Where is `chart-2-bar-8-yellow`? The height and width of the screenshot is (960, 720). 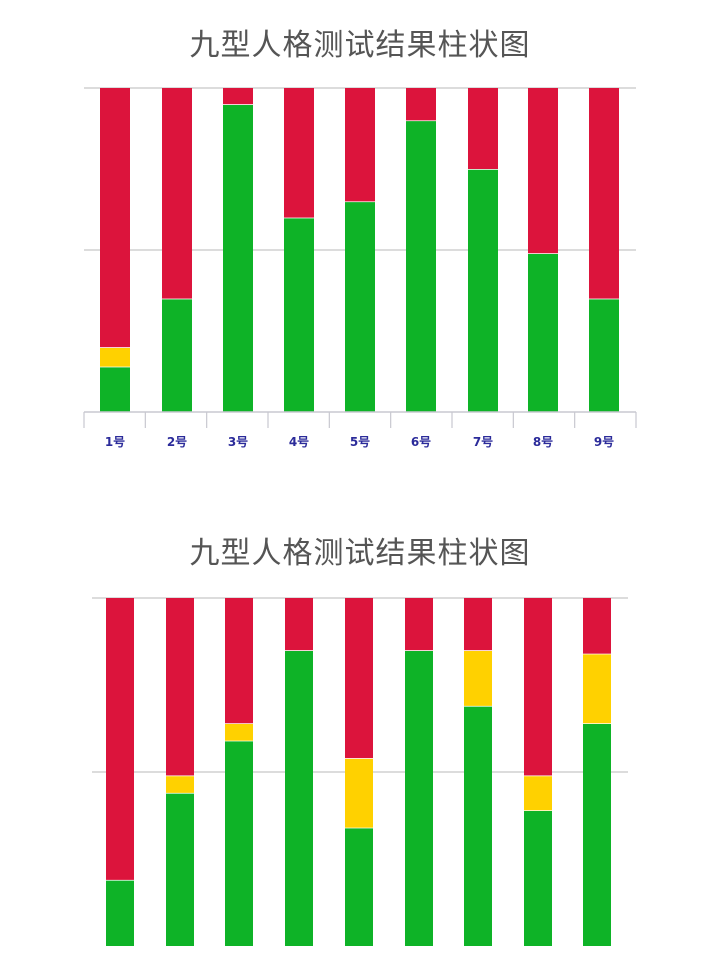 chart-2-bar-8-yellow is located at coordinates (538, 793).